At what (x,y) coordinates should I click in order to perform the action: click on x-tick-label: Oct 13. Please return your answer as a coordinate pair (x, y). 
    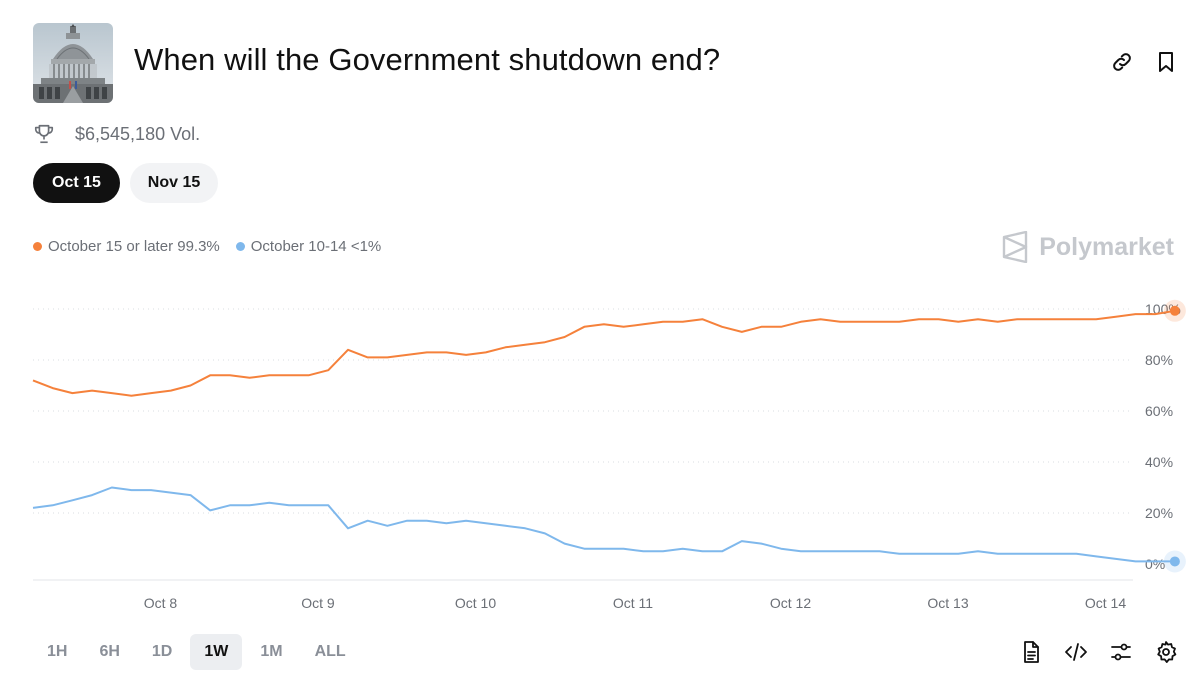
    Looking at the image, I should click on (947, 603).